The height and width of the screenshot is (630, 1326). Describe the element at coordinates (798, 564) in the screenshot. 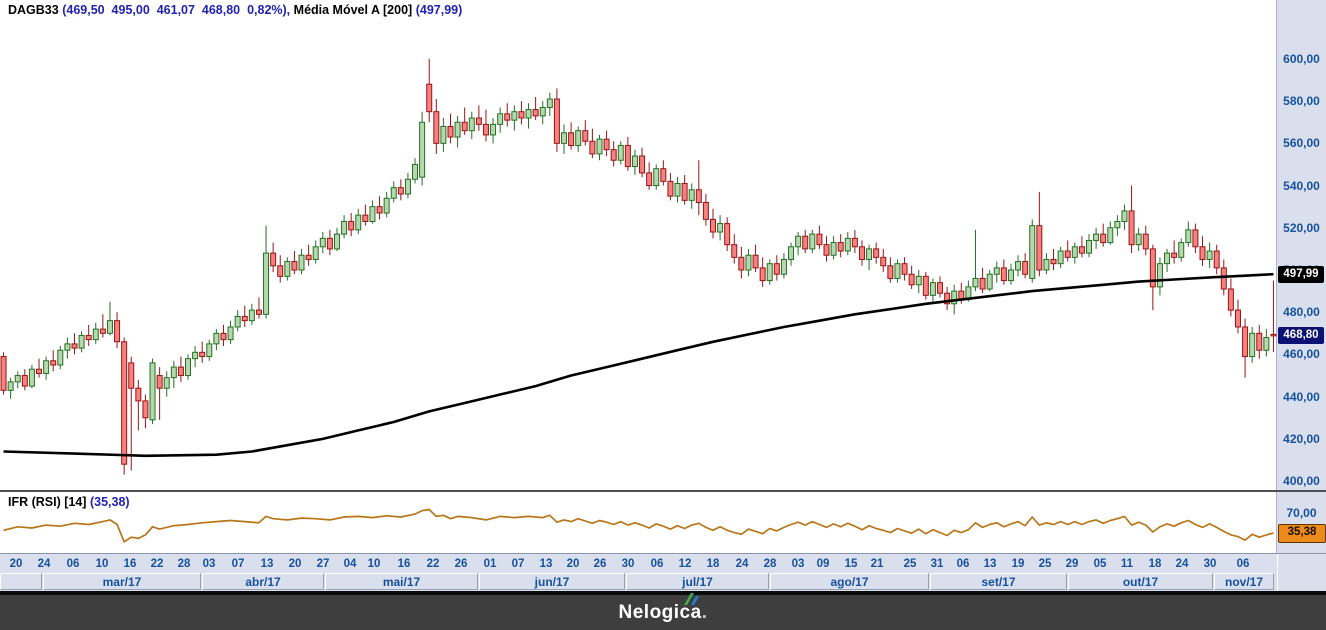

I see `day-tick-label: 03` at that location.